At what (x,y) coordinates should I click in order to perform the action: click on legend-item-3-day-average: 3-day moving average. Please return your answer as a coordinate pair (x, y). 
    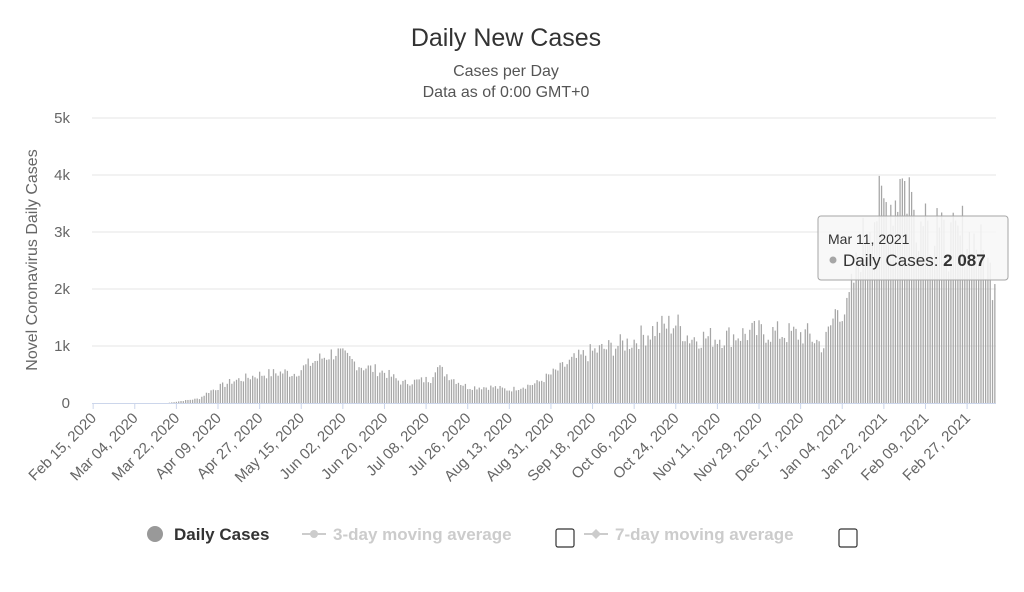
    Looking at the image, I should click on (407, 534).